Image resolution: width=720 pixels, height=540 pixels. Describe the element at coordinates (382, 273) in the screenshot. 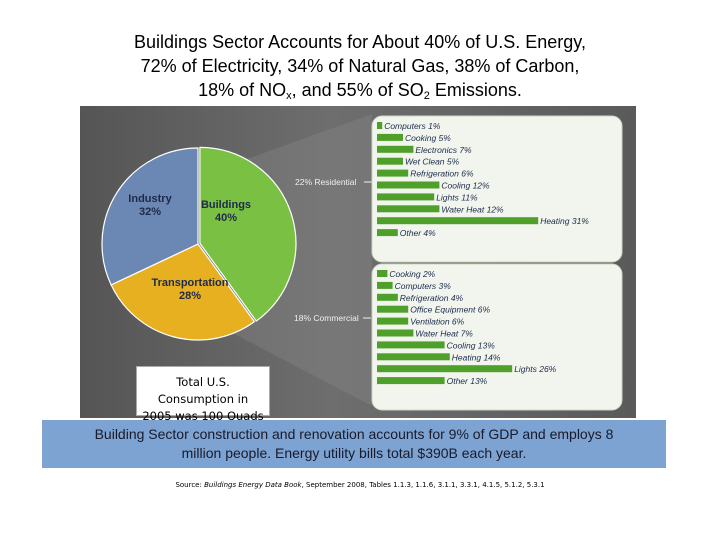

I see `commercial-bar-cooking` at that location.